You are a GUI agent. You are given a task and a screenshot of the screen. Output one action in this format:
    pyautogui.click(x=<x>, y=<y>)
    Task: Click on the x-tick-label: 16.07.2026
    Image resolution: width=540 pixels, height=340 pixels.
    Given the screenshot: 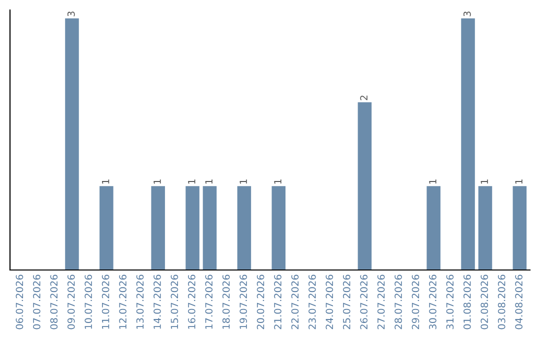 What is the action you would take?
    pyautogui.click(x=192, y=301)
    